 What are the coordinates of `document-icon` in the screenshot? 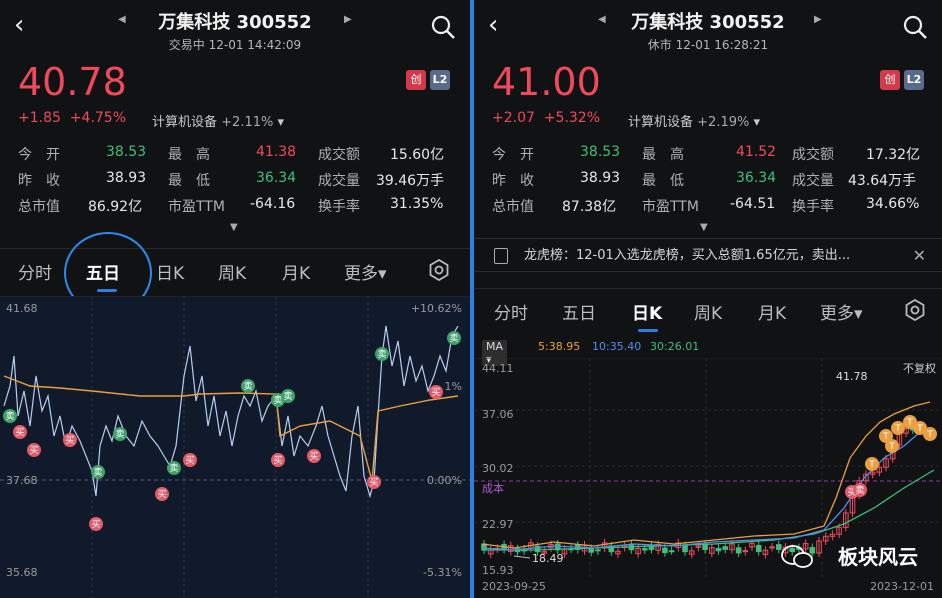 It's located at (501, 256).